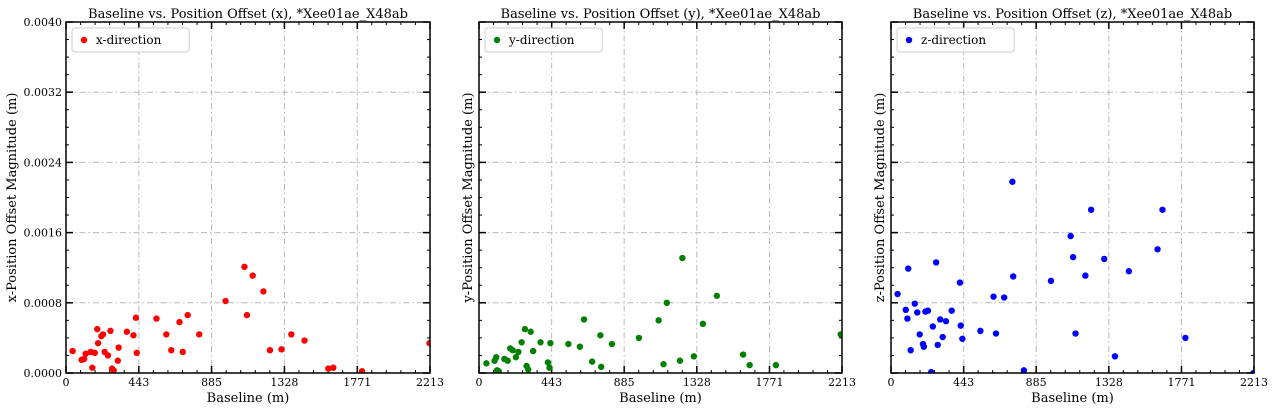 The height and width of the screenshot is (411, 1275). What do you see at coordinates (130, 40) in the screenshot?
I see `legend: x-direction` at bounding box center [130, 40].